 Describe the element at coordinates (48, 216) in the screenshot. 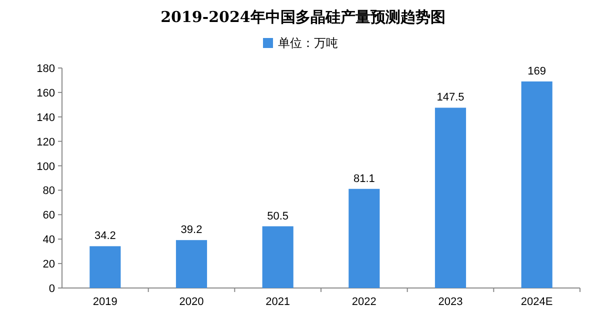

I see `y-tick: 60` at that location.